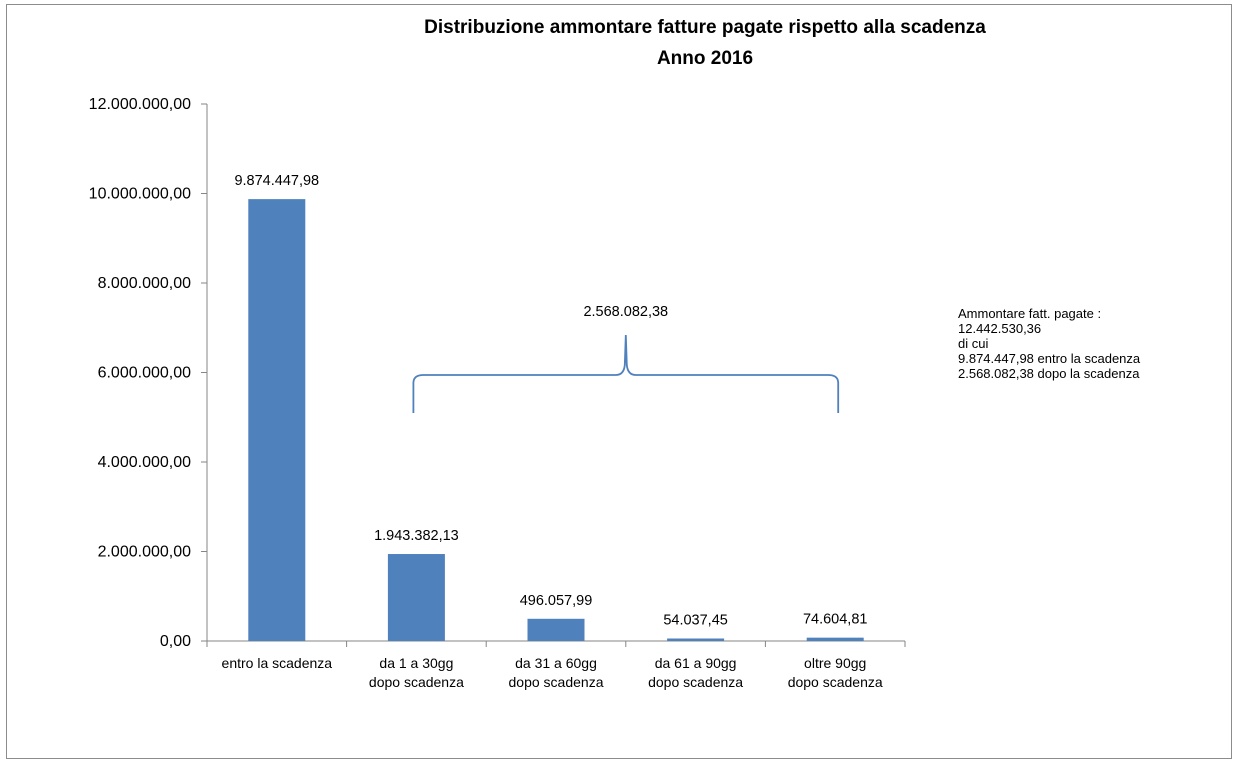 This screenshot has width=1241, height=762. I want to click on y-tick-label: 0,00, so click(175, 641).